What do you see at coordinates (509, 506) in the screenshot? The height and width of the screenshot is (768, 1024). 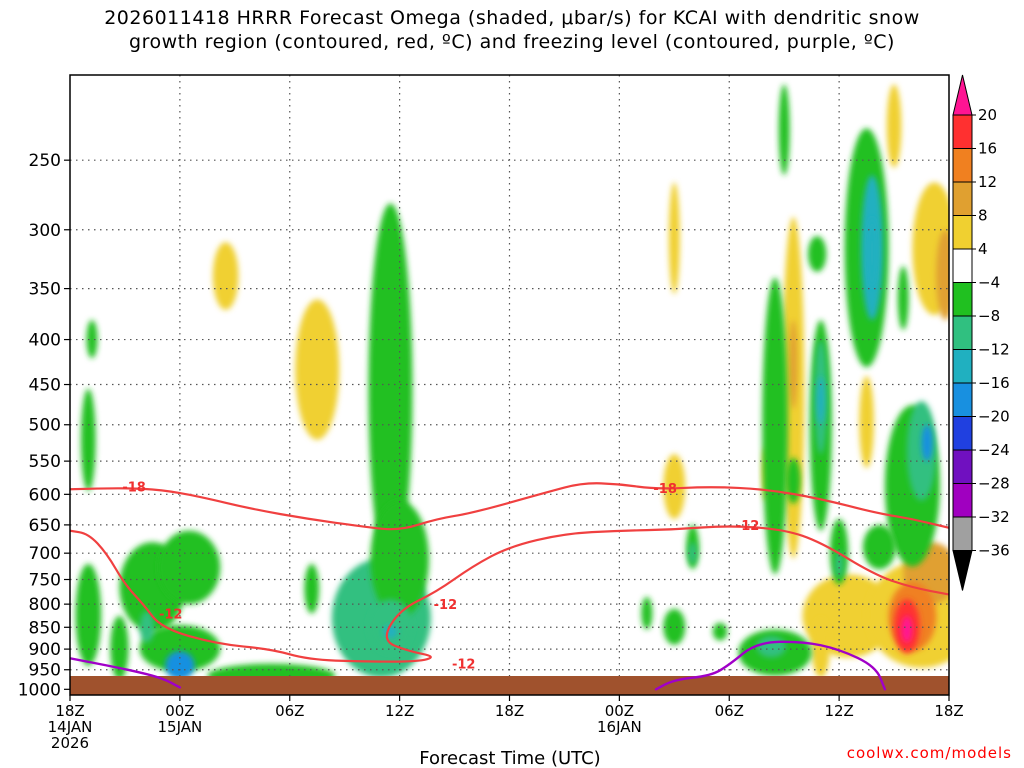 I see `temperature-contour-line` at bounding box center [509, 506].